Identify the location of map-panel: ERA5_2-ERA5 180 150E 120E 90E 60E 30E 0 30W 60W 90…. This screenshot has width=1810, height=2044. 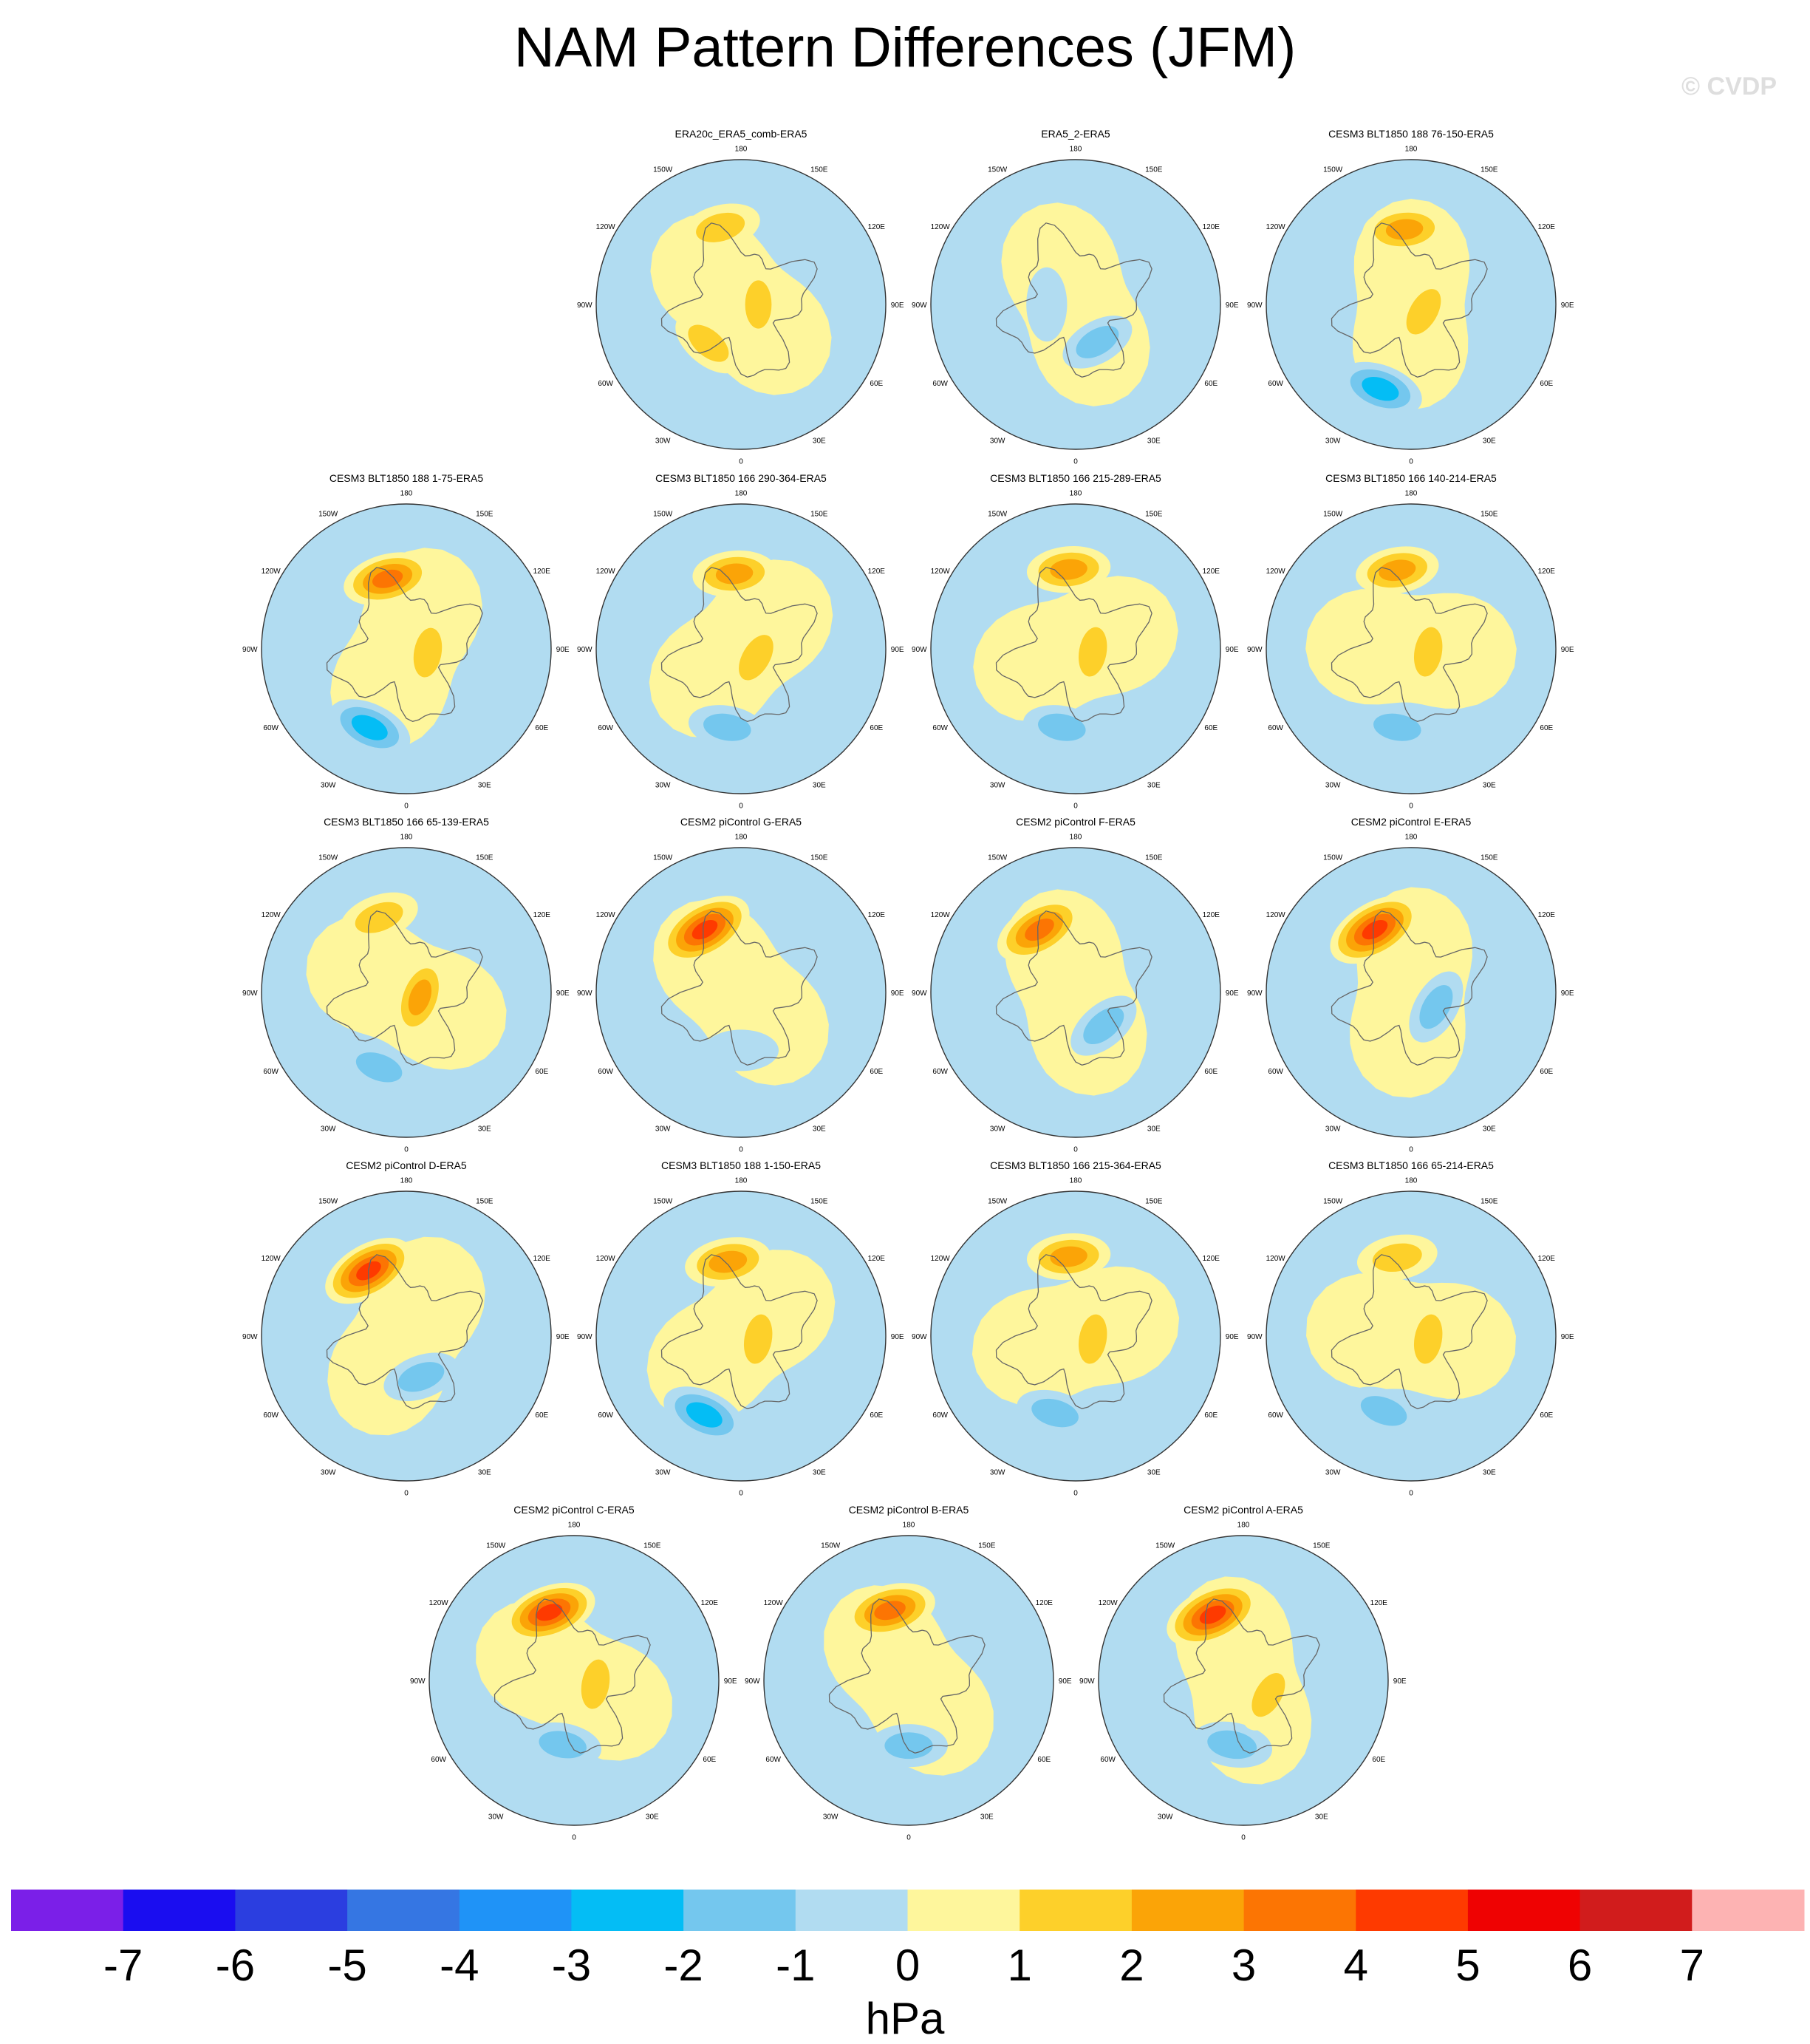
(1075, 297).